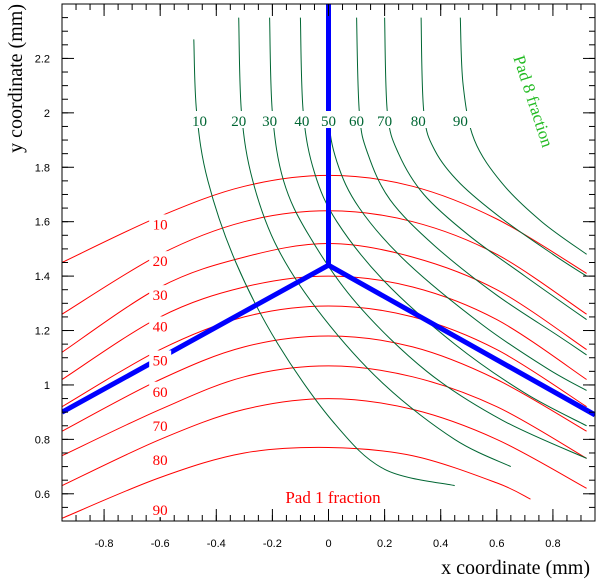 The height and width of the screenshot is (582, 600). I want to click on x-tick-label: 0.4, so click(440, 544).